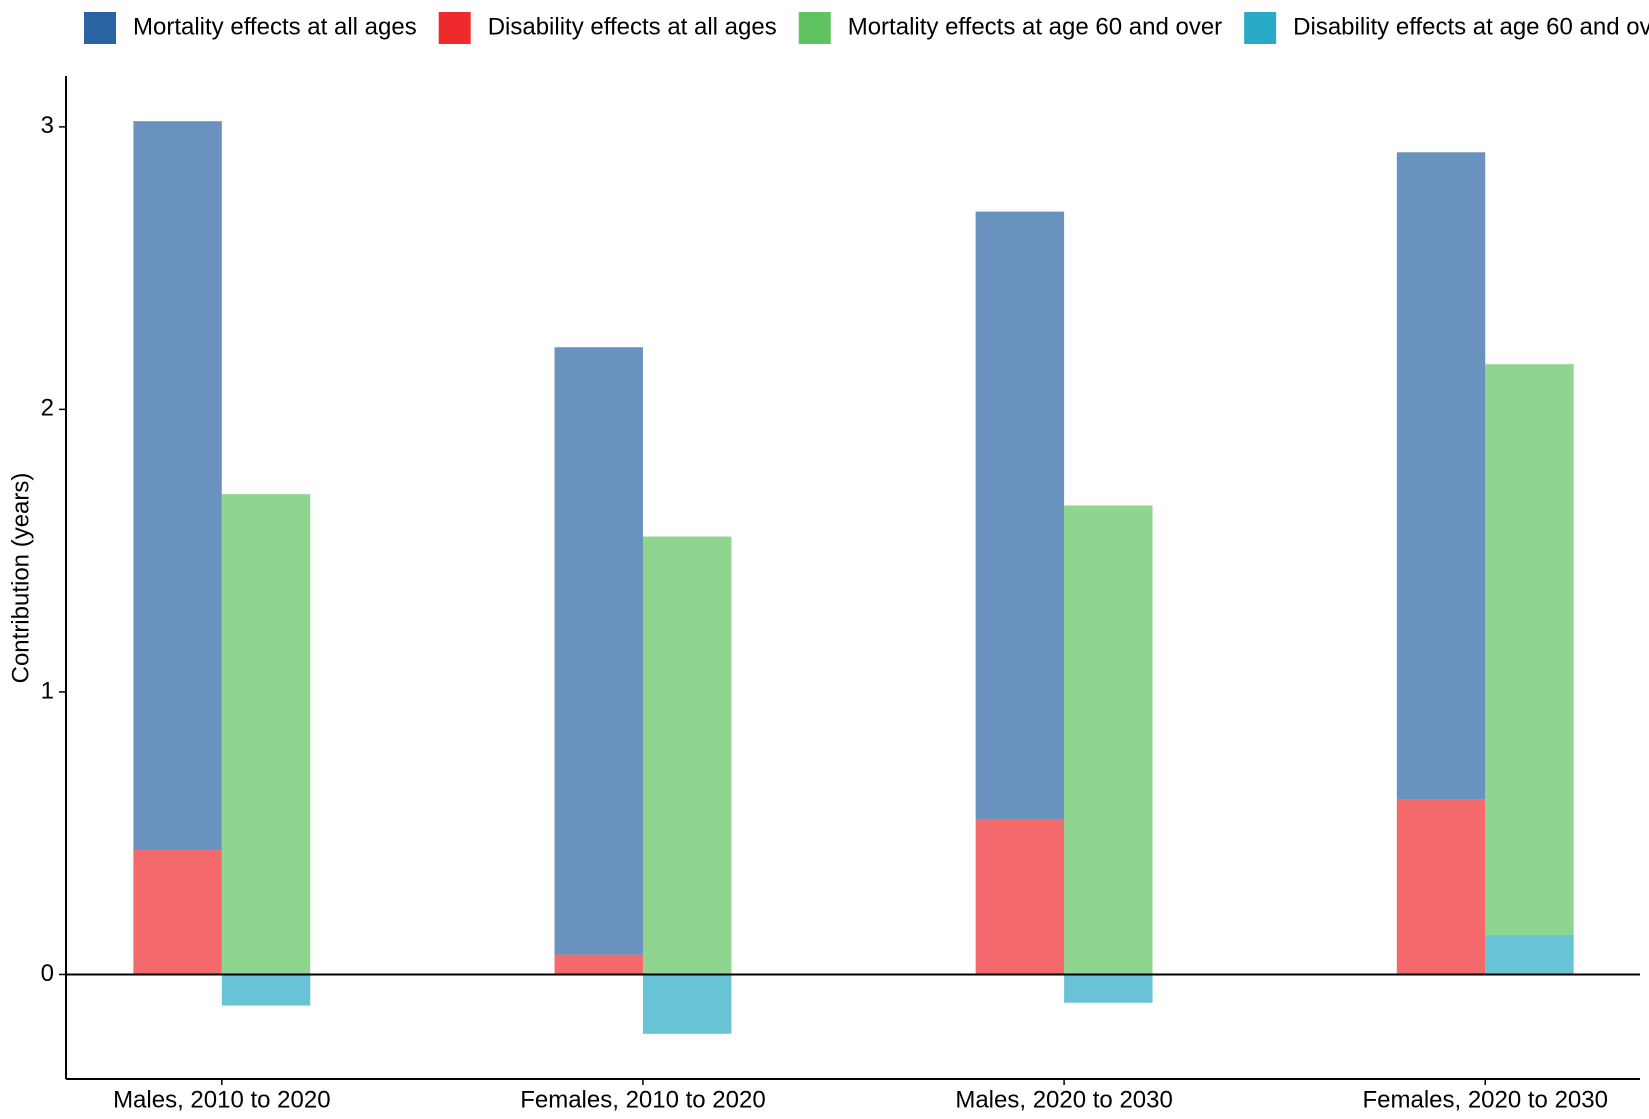 The width and height of the screenshot is (1649, 1119). What do you see at coordinates (1064, 1099) in the screenshot?
I see `x-tick-label: Males, 2020 to 2030` at bounding box center [1064, 1099].